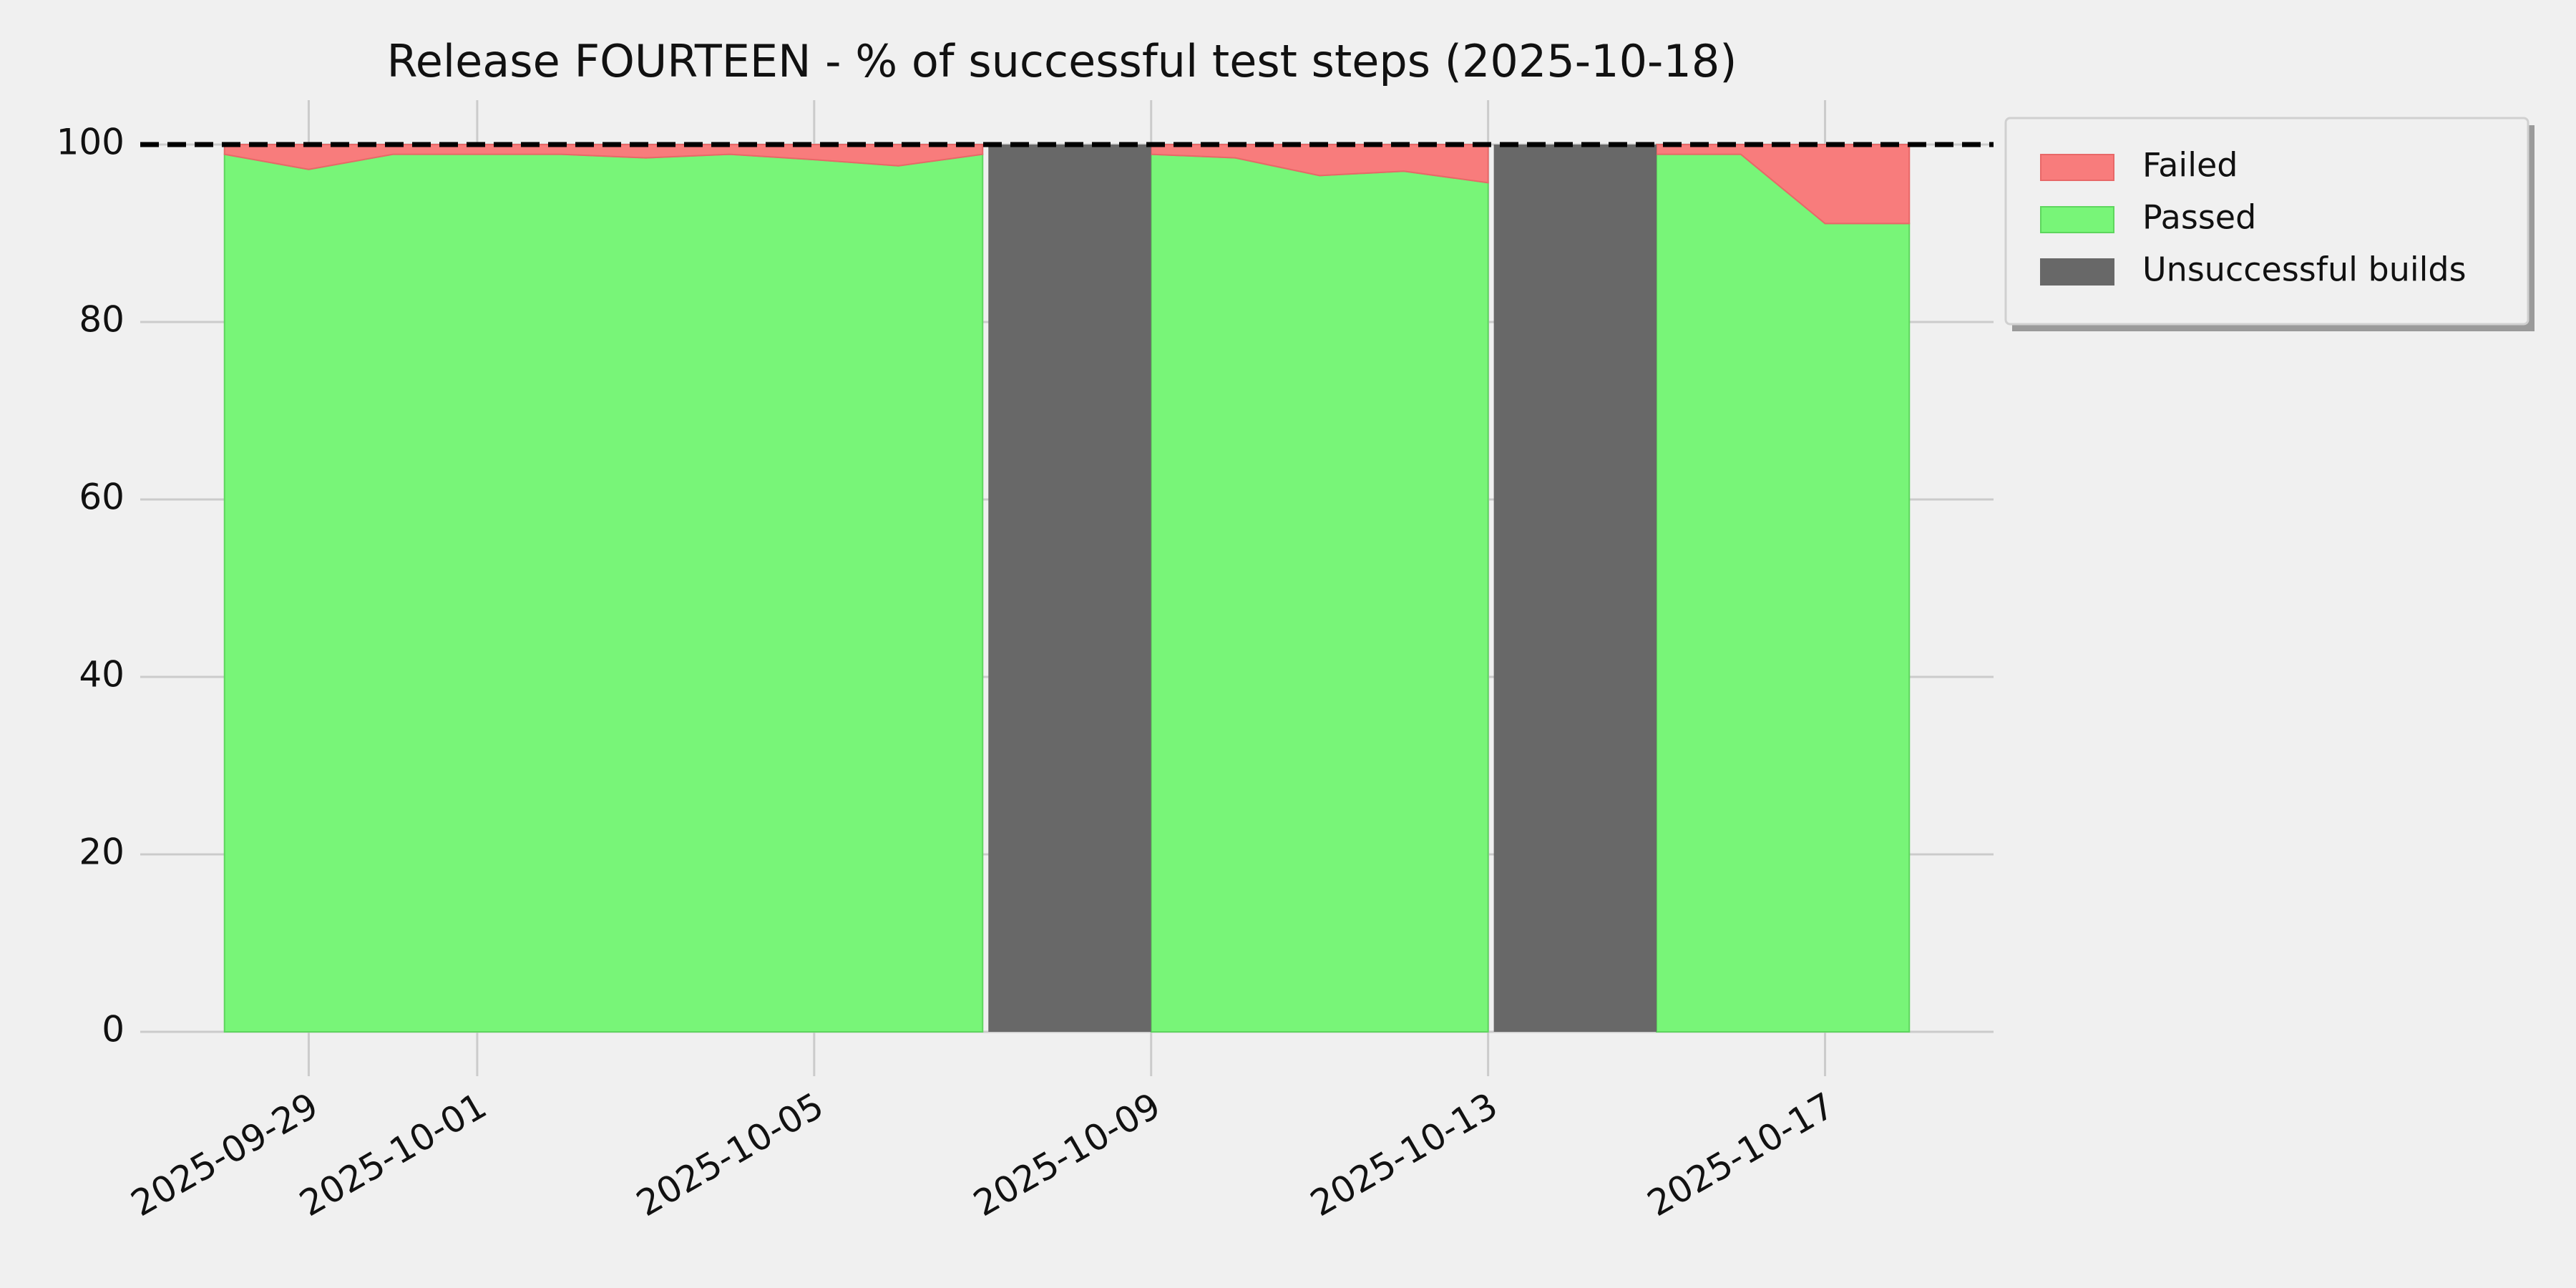 The image size is (2576, 1288). I want to click on y-tick-label: 40, so click(102, 675).